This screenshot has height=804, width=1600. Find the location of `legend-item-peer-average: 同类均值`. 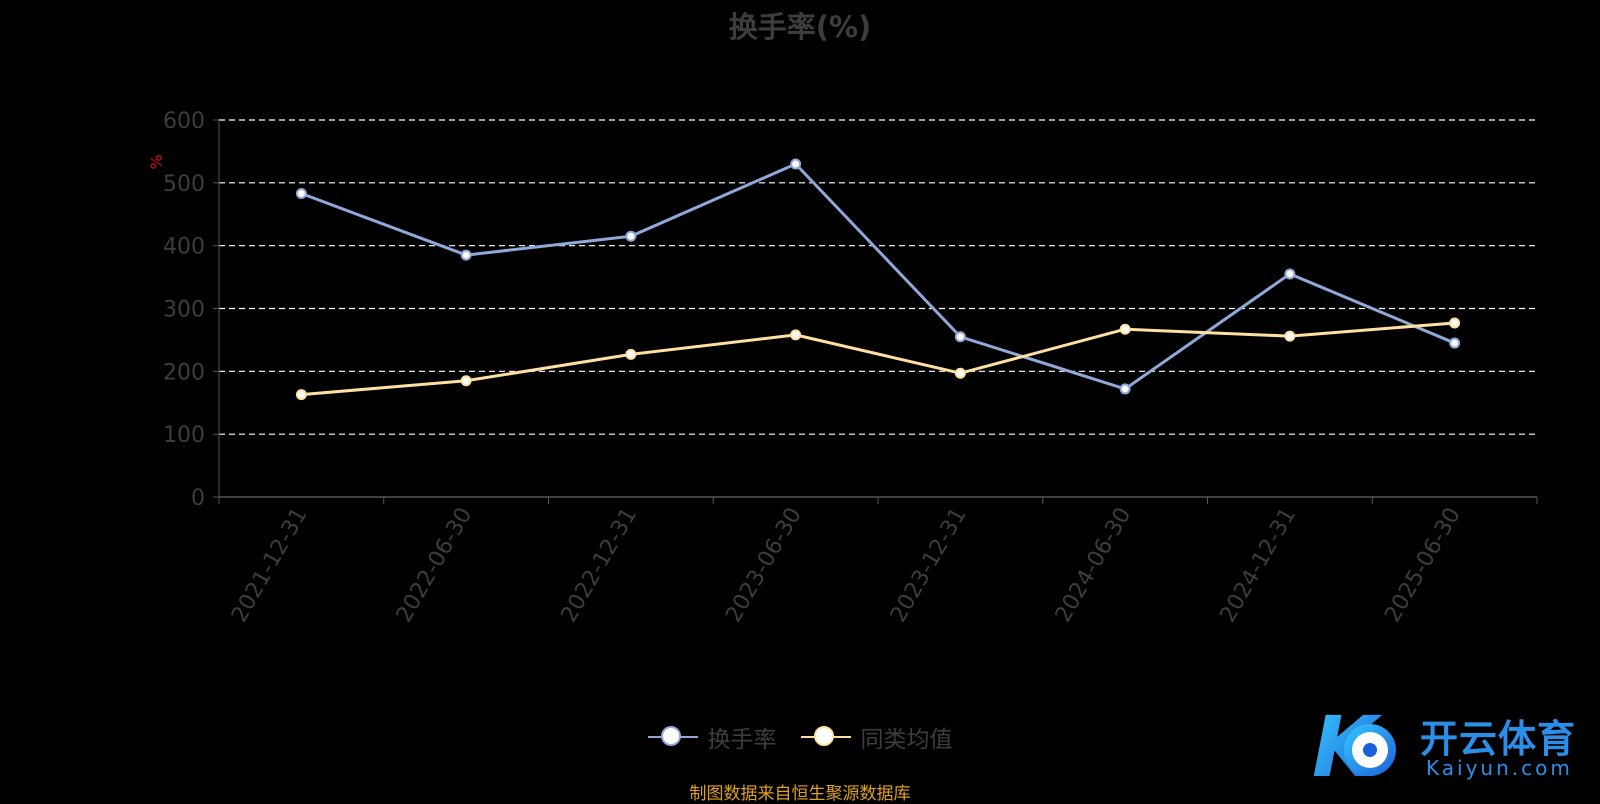

legend-item-peer-average: 同类均值 is located at coordinates (876, 737).